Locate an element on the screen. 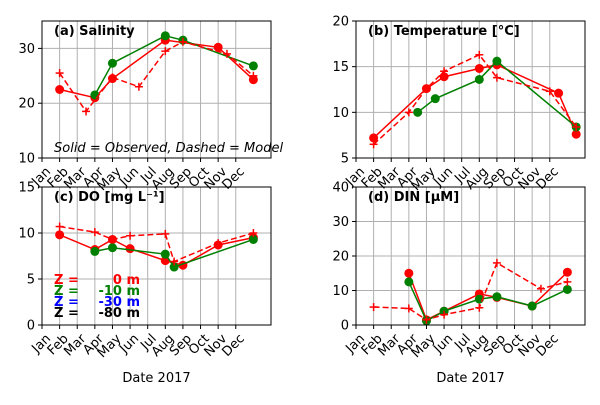 This screenshot has width=600, height=405. legend-value: -10 m is located at coordinates (119, 291).